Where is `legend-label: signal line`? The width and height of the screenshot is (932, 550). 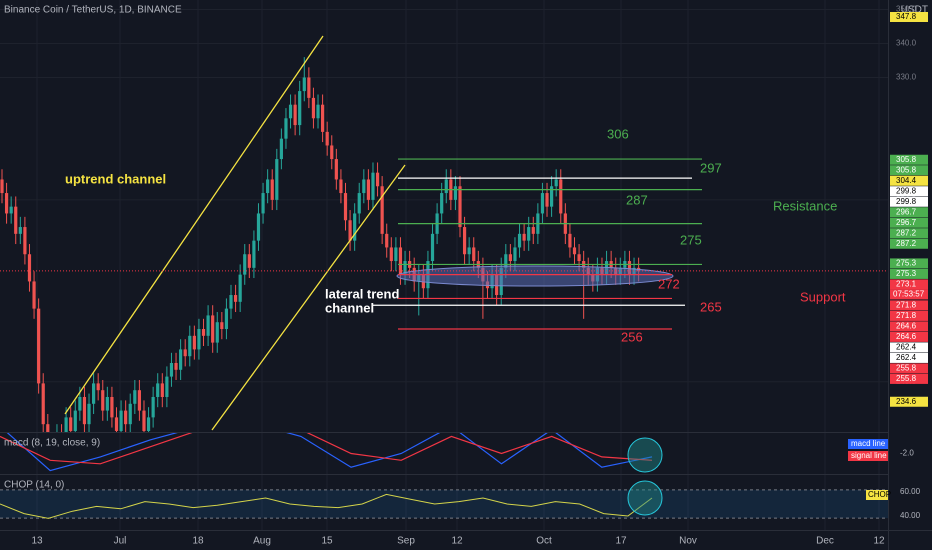 legend-label: signal line is located at coordinates (869, 455).